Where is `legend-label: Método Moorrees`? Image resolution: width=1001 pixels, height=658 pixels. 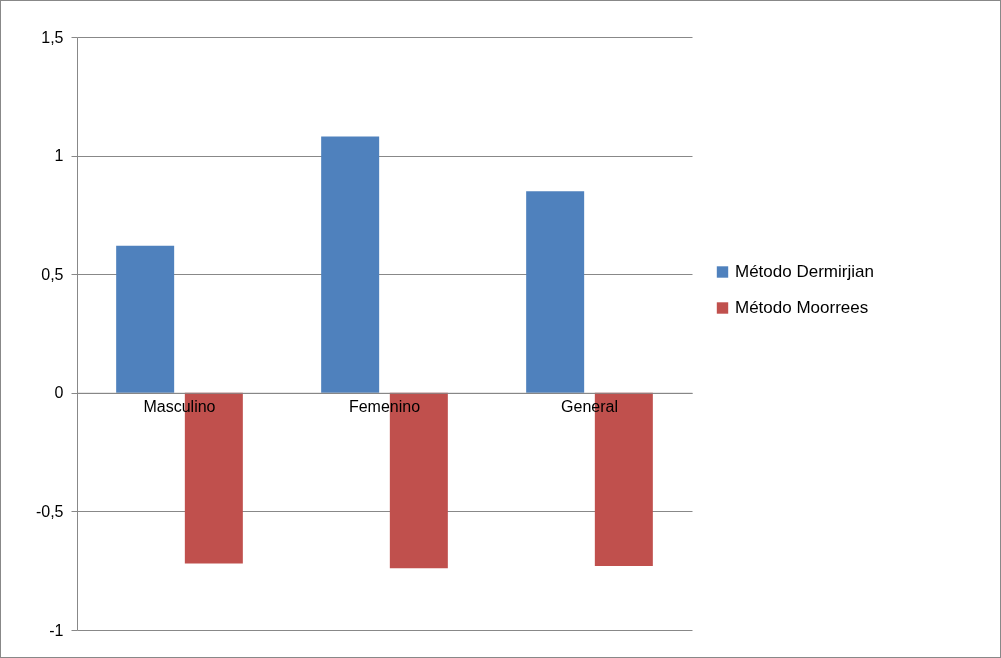
legend-label: Método Moorrees is located at coordinates (802, 307).